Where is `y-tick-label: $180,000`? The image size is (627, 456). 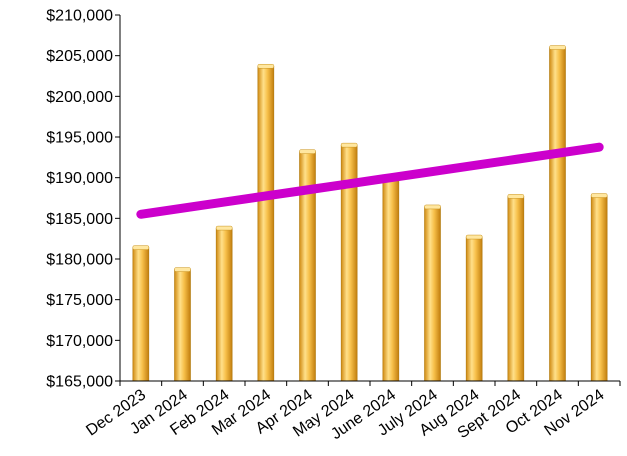
y-tick-label: $180,000 is located at coordinates (79, 260).